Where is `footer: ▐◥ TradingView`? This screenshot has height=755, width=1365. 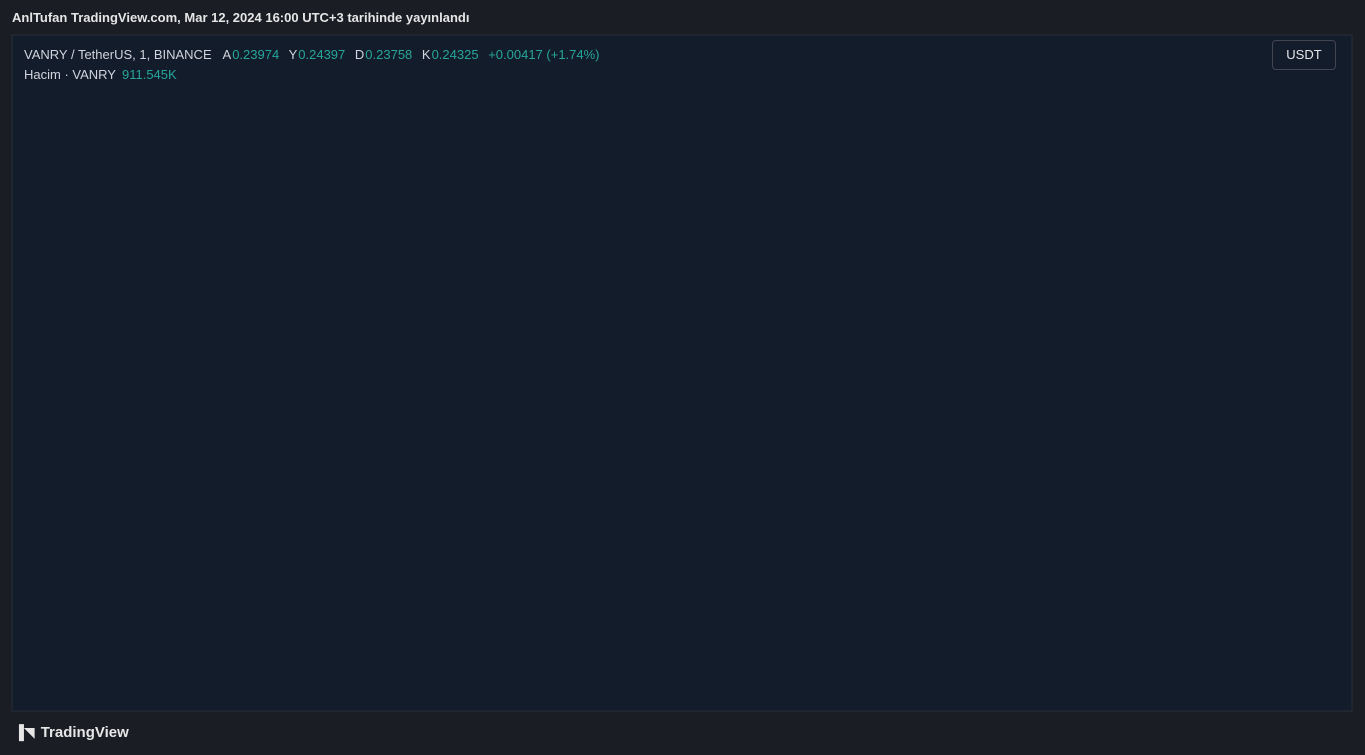 footer: ▐◥ TradingView is located at coordinates (71, 732).